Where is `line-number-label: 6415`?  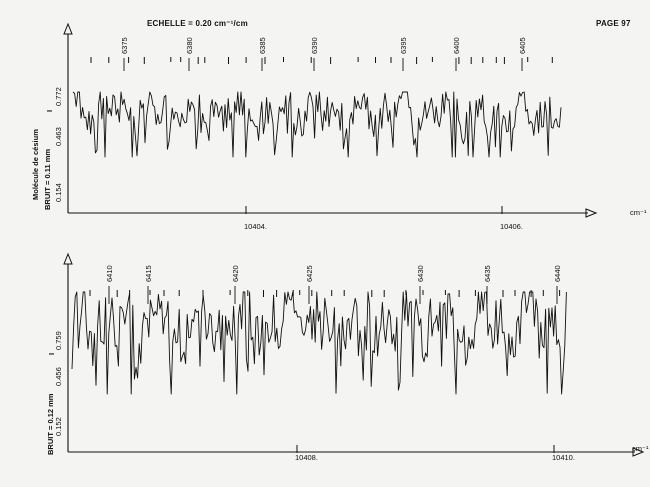 line-number-label: 6415 is located at coordinates (148, 273).